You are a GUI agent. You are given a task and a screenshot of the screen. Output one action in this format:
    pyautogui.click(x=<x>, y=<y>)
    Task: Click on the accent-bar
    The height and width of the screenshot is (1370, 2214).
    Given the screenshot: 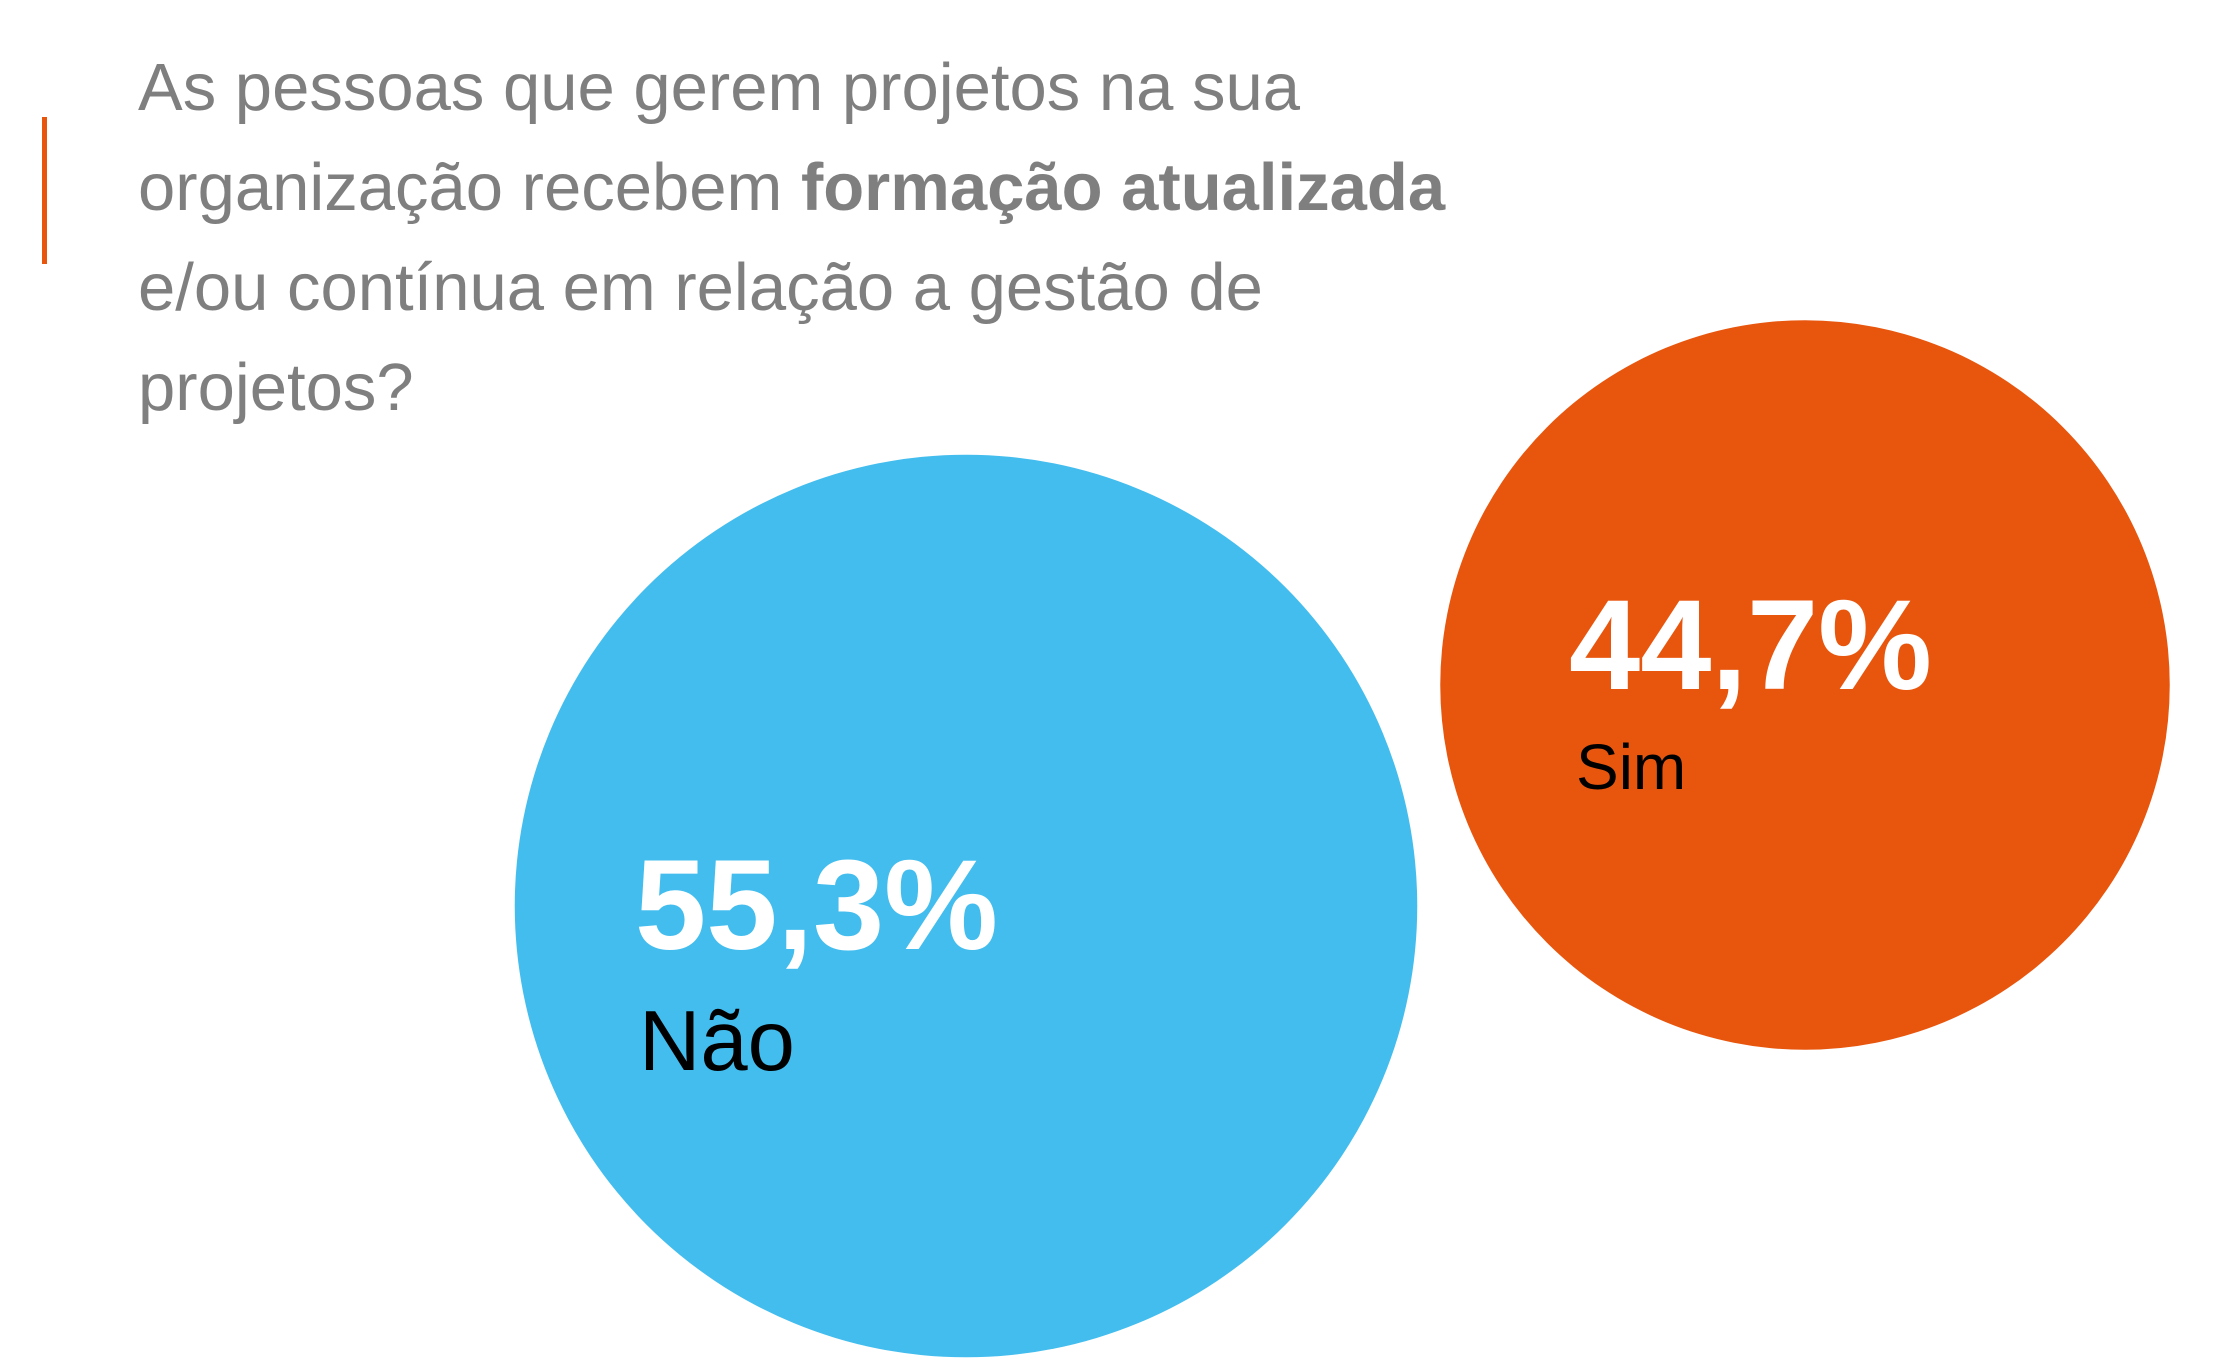 What is the action you would take?
    pyautogui.click(x=44, y=190)
    